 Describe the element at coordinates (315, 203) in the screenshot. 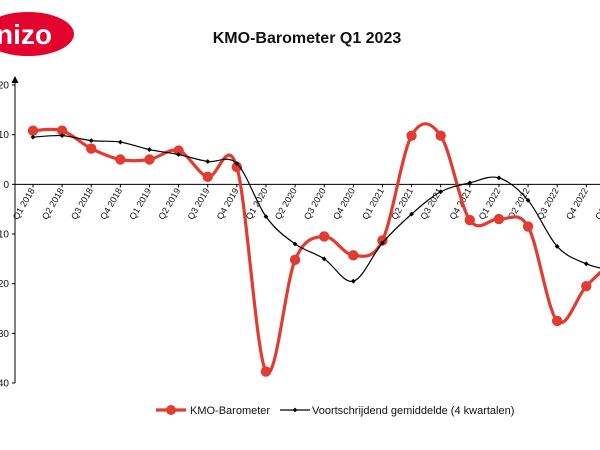

I see `x-tick-label: Q3 2020` at that location.